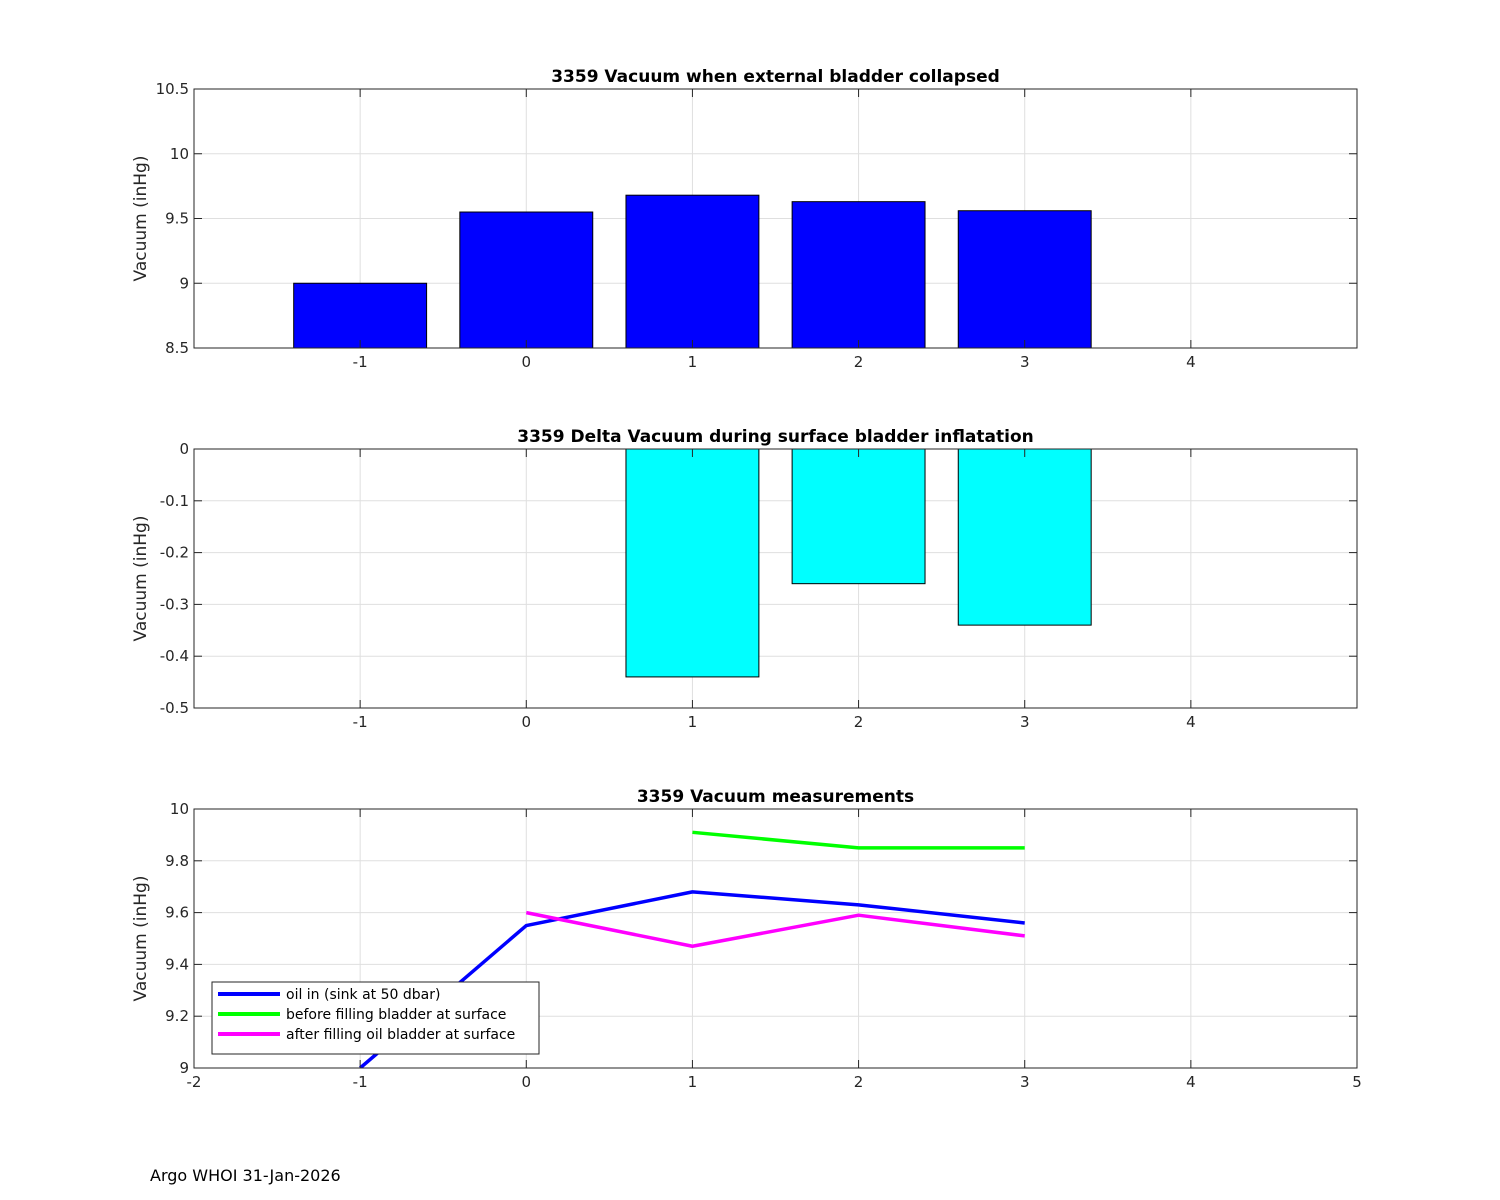  What do you see at coordinates (194, 1082) in the screenshot?
I see `x-tick-label: -2` at bounding box center [194, 1082].